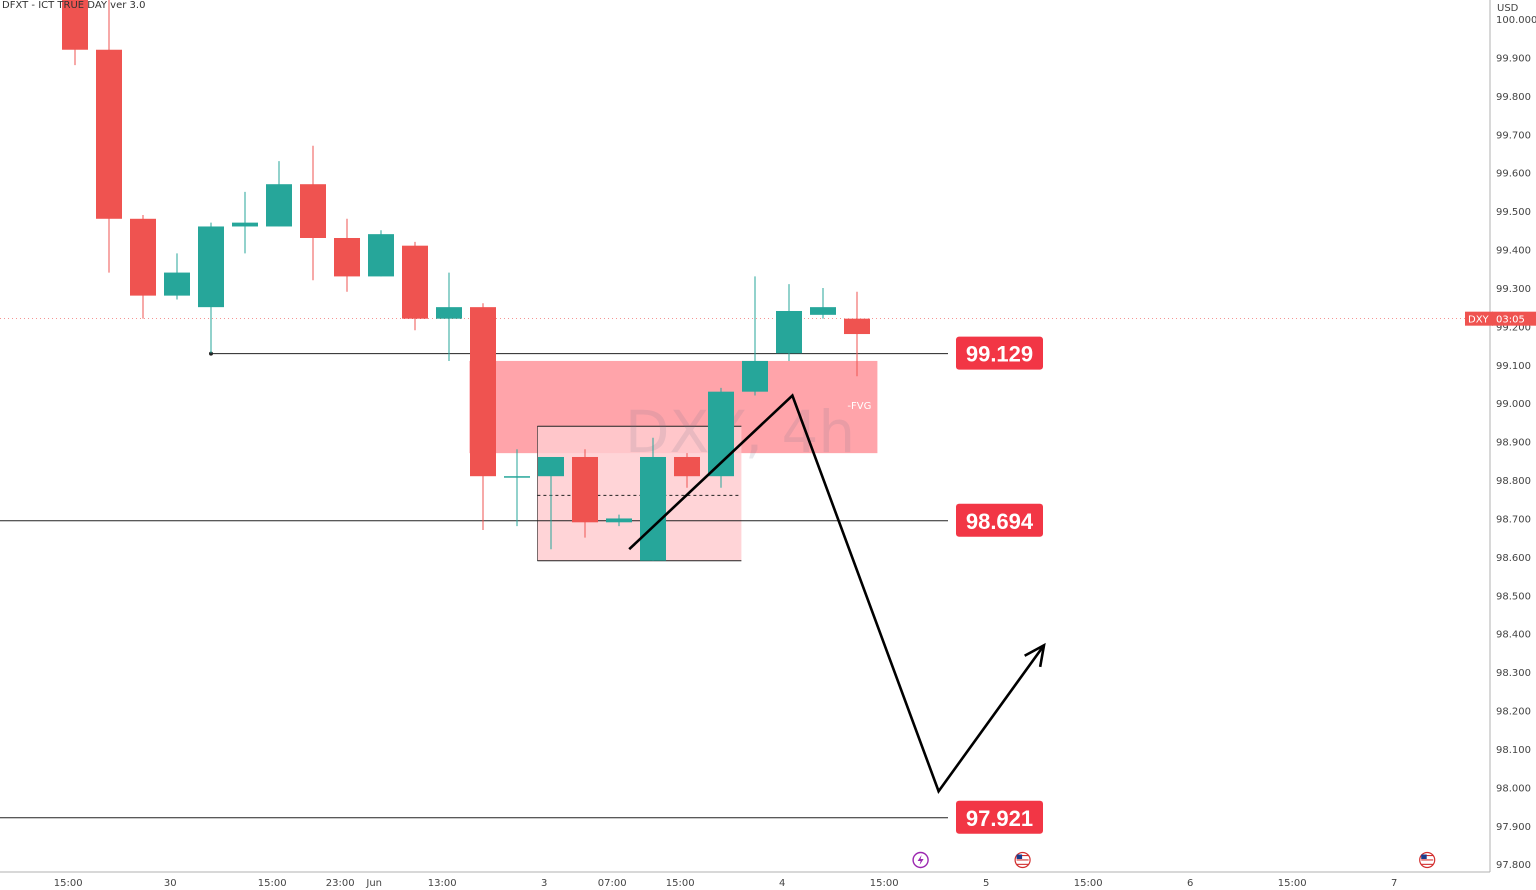 This screenshot has height=890, width=1536. I want to click on price-tick-label: 98.900, so click(1513, 443).